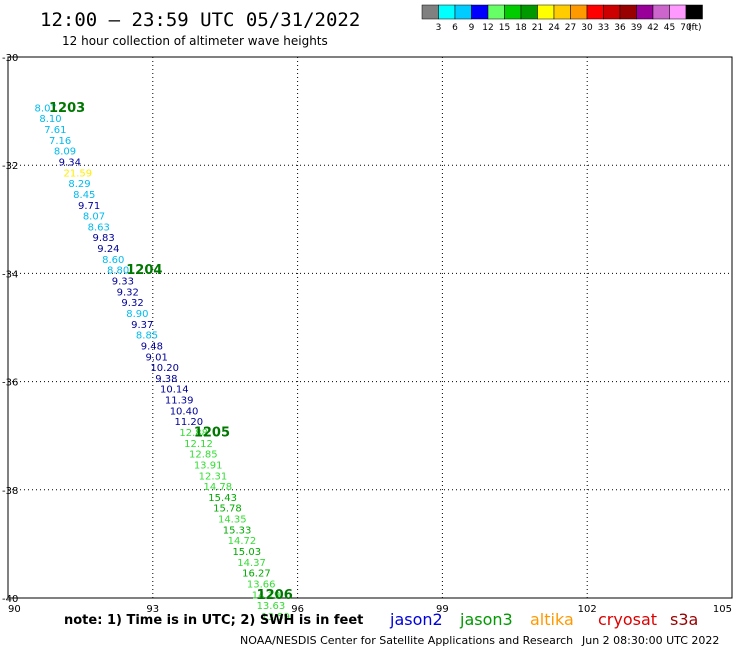  Describe the element at coordinates (10, 599) in the screenshot. I see `y-tick-label: -40` at that location.